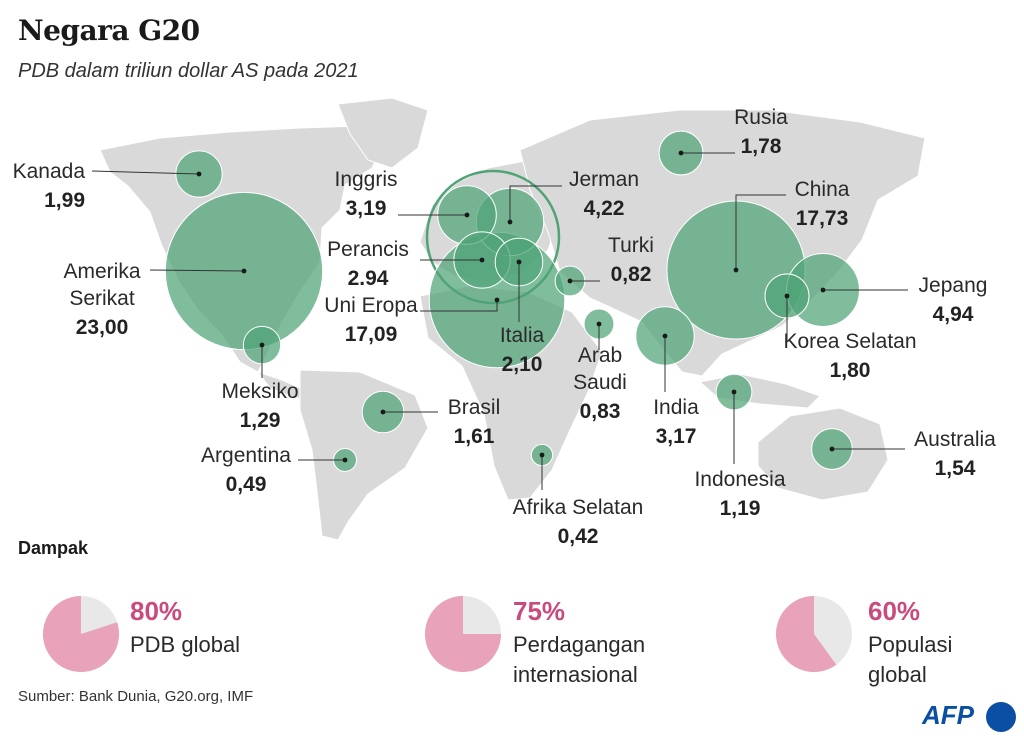 This screenshot has height=745, width=1024. What do you see at coordinates (579, 644) in the screenshot?
I see `stat-perdagangan-label-line-1: Perdagangan` at bounding box center [579, 644].